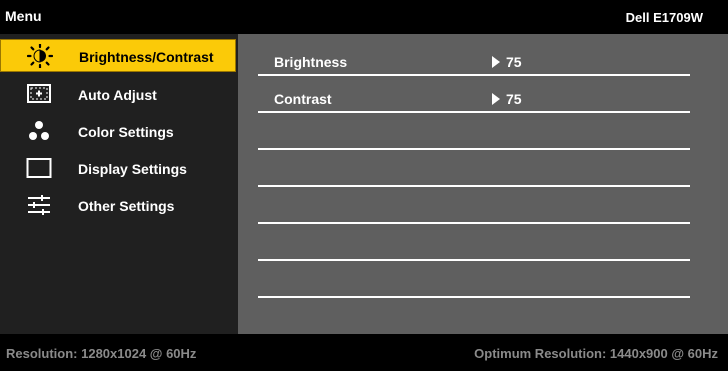 This screenshot has width=728, height=371. I want to click on brightness-label: Brightness, so click(311, 62).